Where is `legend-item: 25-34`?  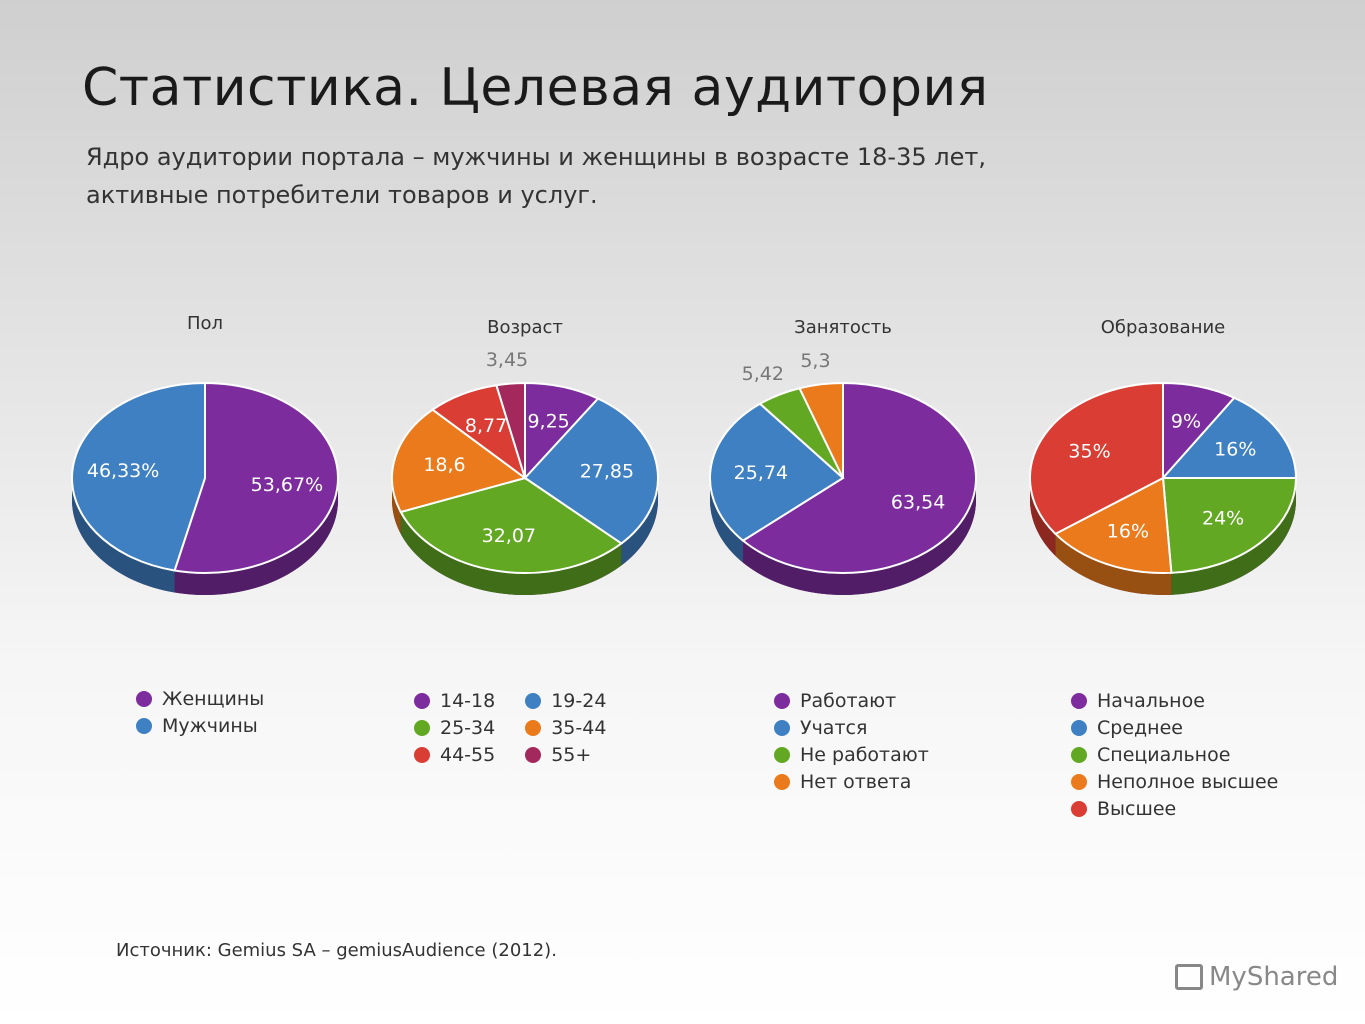 legend-item: 25-34 is located at coordinates (454, 728).